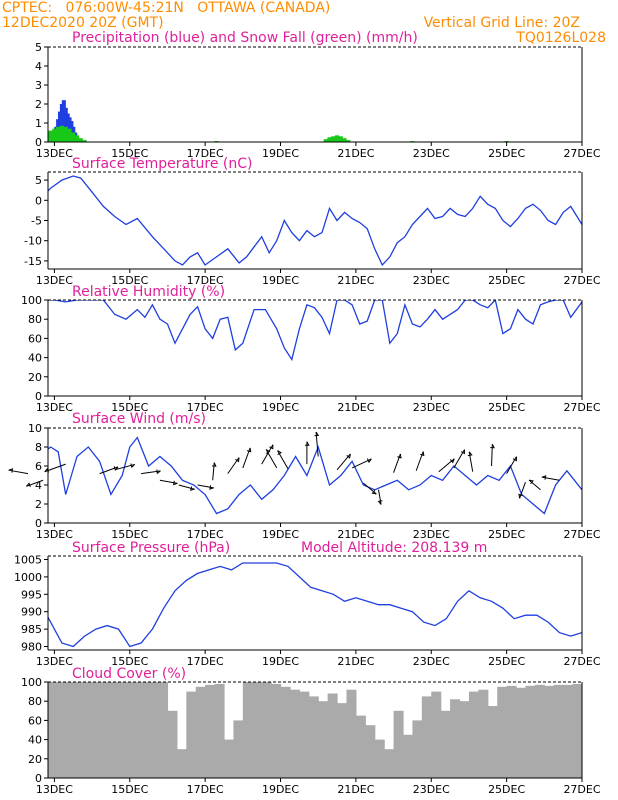  I want to click on pressure-xtick-label: 15DEC, so click(129, 661).